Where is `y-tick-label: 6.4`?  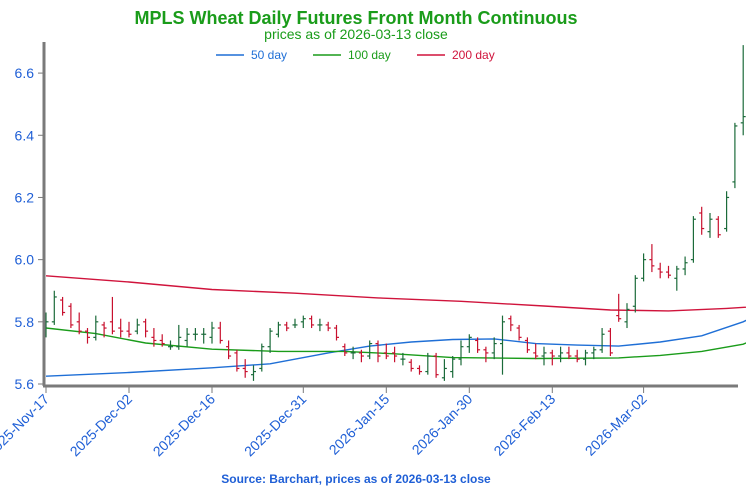
y-tick-label: 6.4 is located at coordinates (25, 135).